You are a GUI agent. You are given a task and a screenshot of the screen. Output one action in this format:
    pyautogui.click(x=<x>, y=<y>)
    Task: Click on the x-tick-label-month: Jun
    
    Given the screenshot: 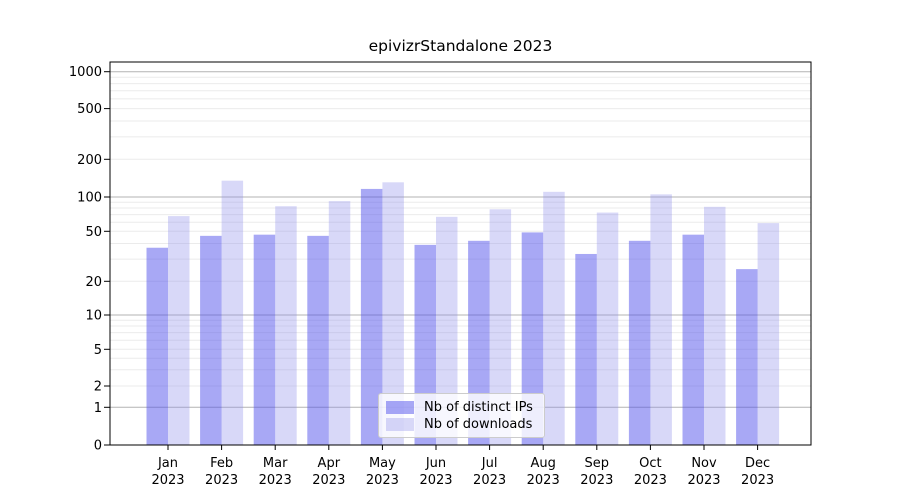 What is the action you would take?
    pyautogui.click(x=435, y=463)
    